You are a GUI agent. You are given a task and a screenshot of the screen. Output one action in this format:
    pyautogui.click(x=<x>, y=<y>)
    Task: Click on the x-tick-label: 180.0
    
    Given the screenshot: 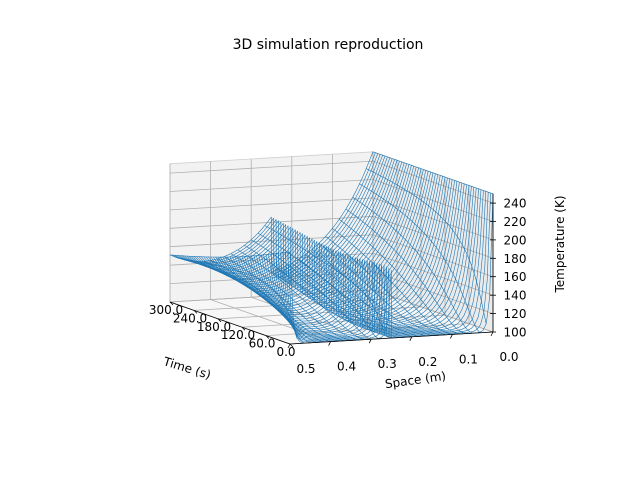 What is the action you would take?
    pyautogui.click(x=214, y=327)
    